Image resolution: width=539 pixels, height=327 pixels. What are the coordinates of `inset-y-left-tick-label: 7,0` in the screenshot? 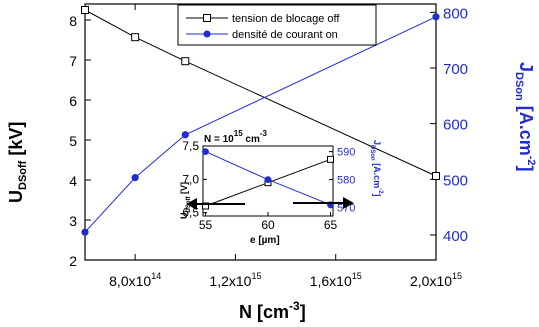 It's located at (190, 179).